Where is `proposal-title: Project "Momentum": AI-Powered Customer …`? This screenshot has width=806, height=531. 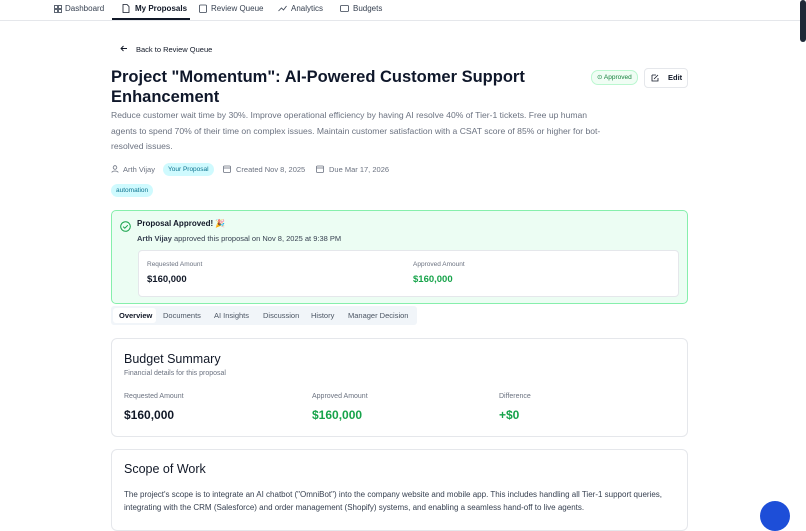 proposal-title: Project "Momentum": AI-Powered Customer … is located at coordinates (318, 87).